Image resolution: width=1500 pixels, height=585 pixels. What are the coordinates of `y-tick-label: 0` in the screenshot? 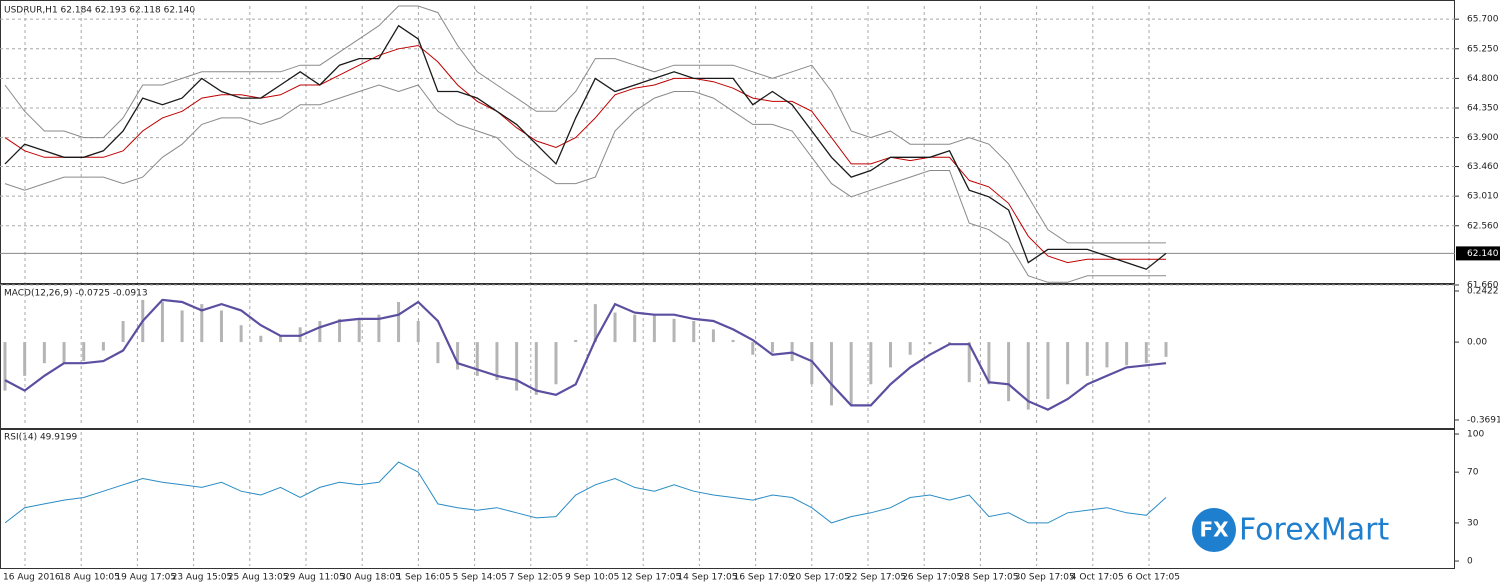 It's located at (1470, 562).